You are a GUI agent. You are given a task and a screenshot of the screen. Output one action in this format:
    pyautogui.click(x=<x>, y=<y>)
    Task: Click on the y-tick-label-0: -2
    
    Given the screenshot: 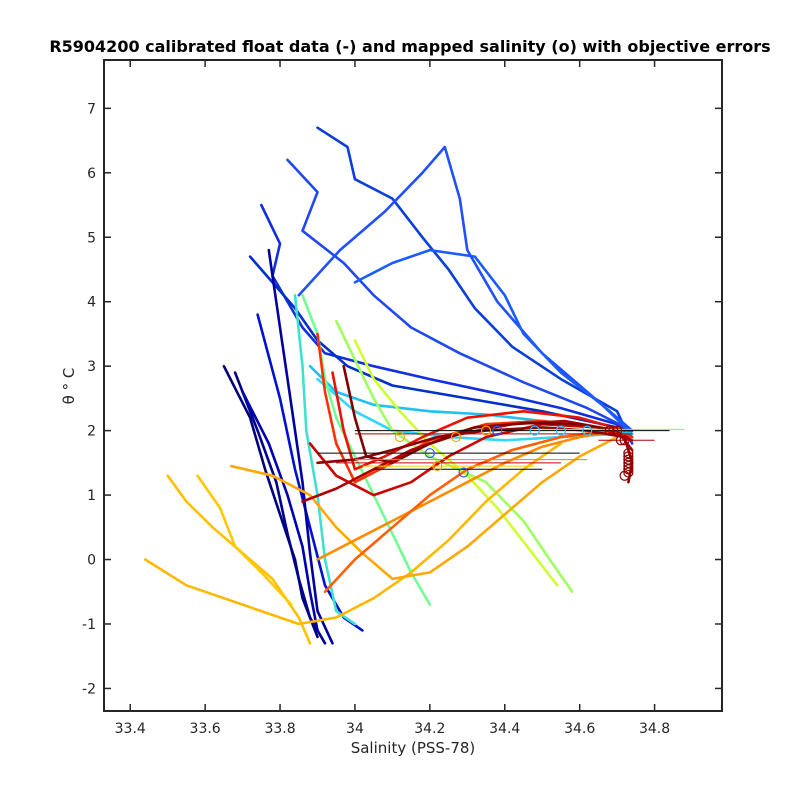 What is the action you would take?
    pyautogui.click(x=89, y=689)
    